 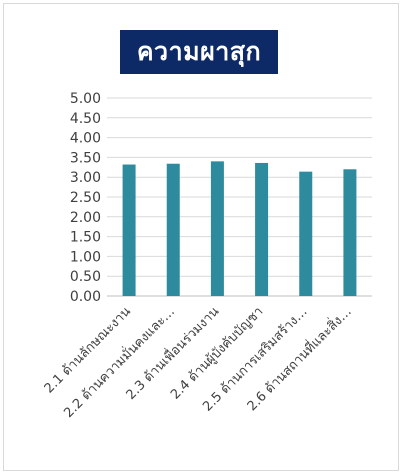 I want to click on y-tick-label: 3.50, so click(x=85, y=158).